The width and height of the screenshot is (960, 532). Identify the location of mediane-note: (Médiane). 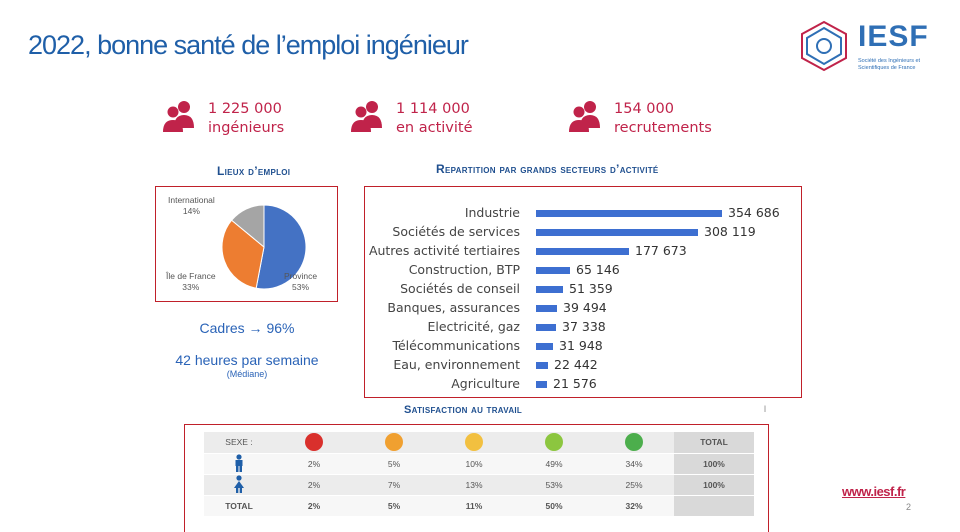
(247, 374).